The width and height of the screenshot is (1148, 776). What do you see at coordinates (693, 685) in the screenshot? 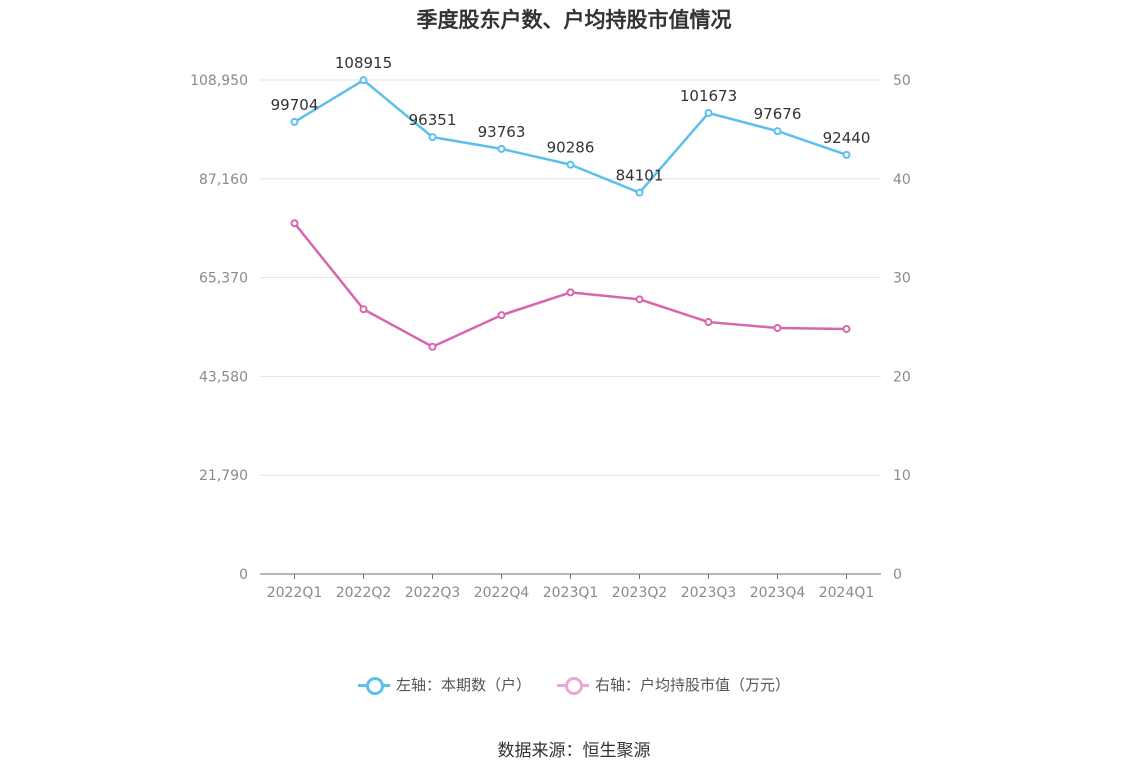
I see `legend-label-right: 右轴：户均持股市值（万元）` at bounding box center [693, 685].